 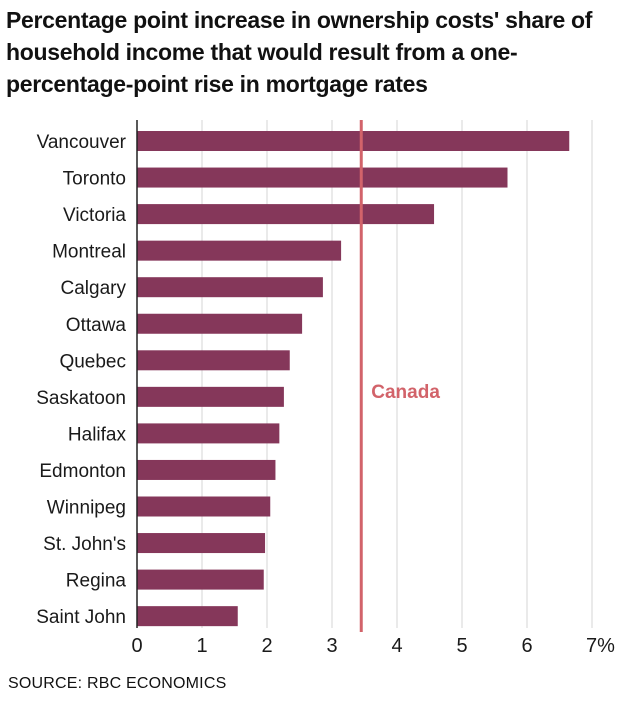 What do you see at coordinates (96, 325) in the screenshot?
I see `category-label: Ottawa` at bounding box center [96, 325].